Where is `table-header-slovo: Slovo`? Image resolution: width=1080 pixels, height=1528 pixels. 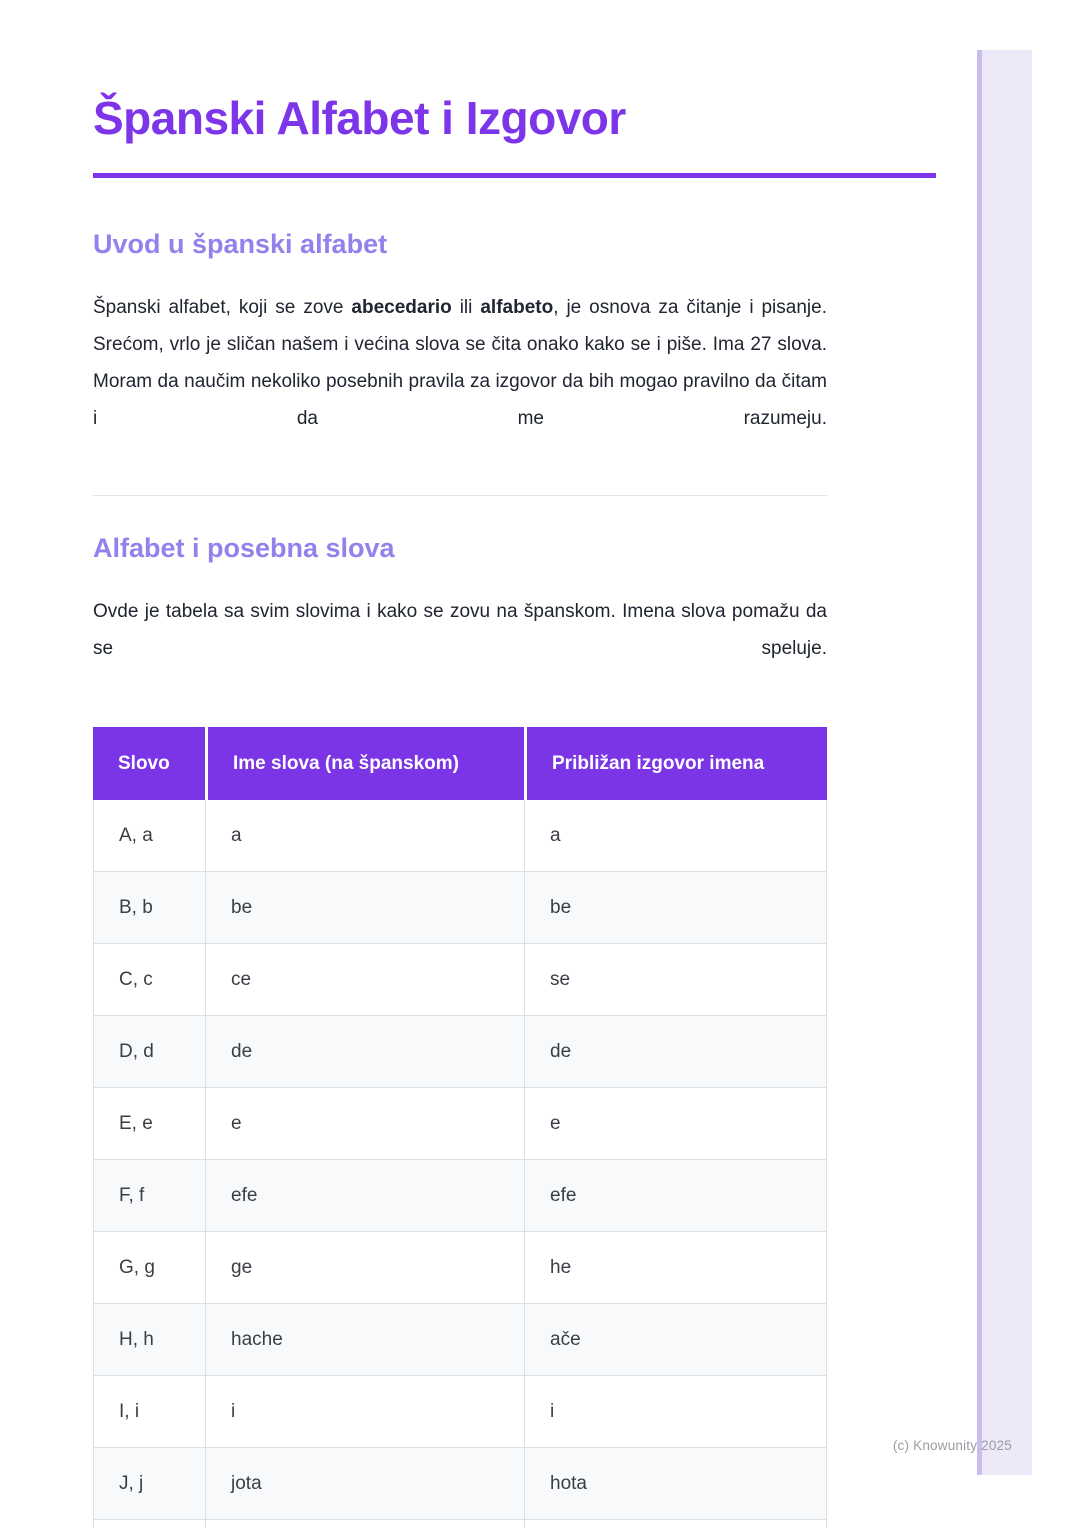 table-header-slovo: Slovo is located at coordinates (149, 764).